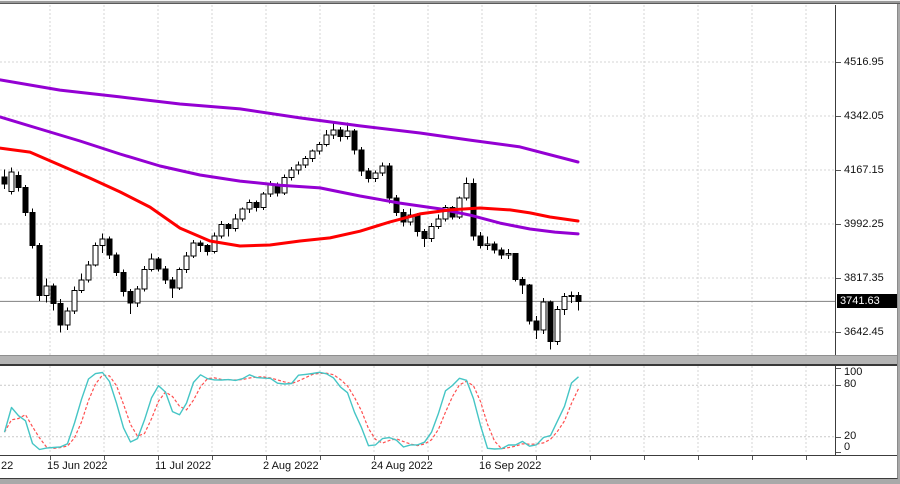  What do you see at coordinates (183, 466) in the screenshot?
I see `time-axis-label: 11 Jul 2022` at bounding box center [183, 466].